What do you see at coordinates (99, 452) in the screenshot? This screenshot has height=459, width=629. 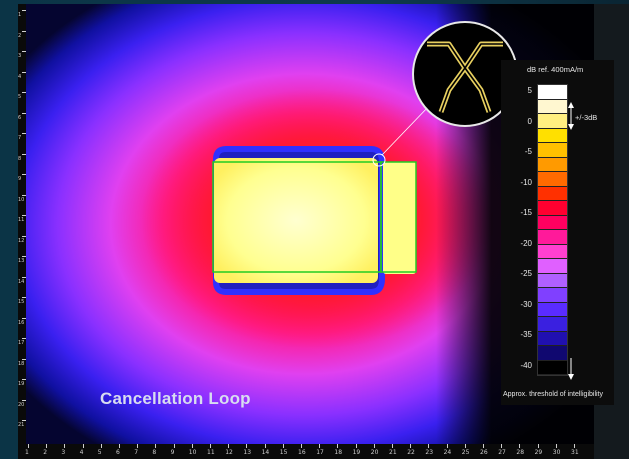 I see `bottom-ruler-label: 5` at bounding box center [99, 452].